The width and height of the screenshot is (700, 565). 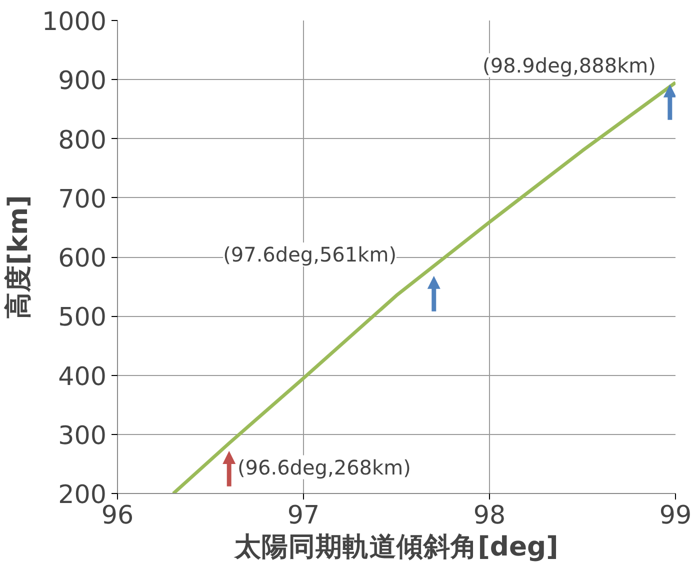 What do you see at coordinates (675, 515) in the screenshot?
I see `x-tick-label: 99` at bounding box center [675, 515].